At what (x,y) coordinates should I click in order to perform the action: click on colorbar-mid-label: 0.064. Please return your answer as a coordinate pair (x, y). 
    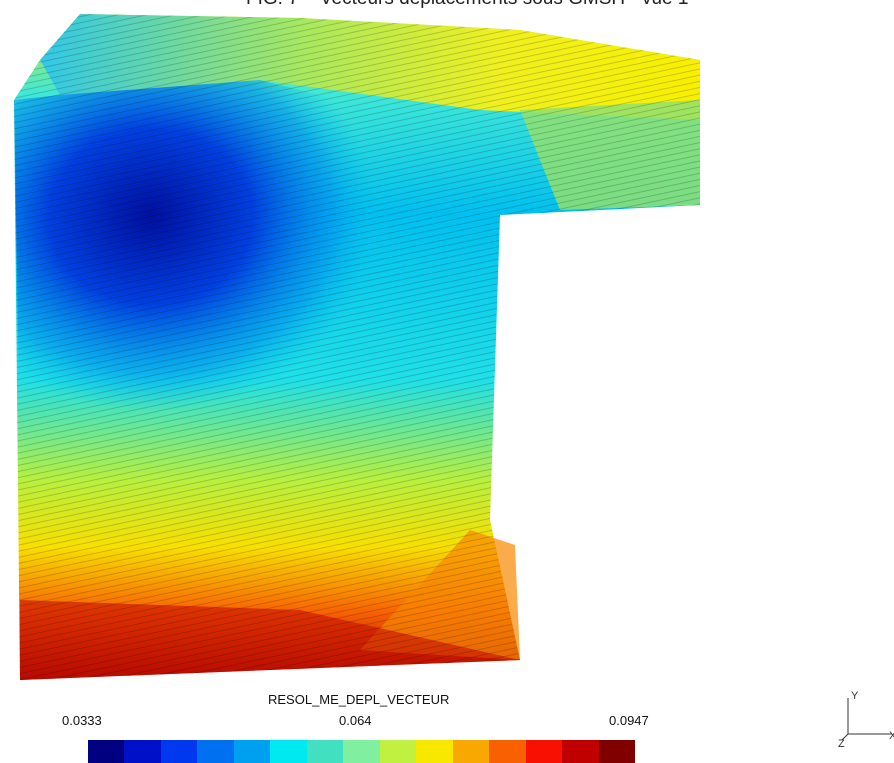
    Looking at the image, I should click on (355, 720).